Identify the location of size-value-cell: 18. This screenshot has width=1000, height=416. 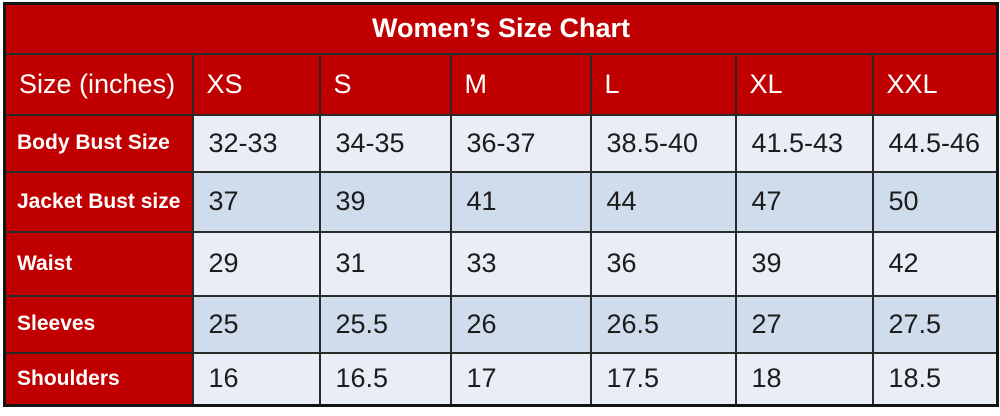
(804, 379).